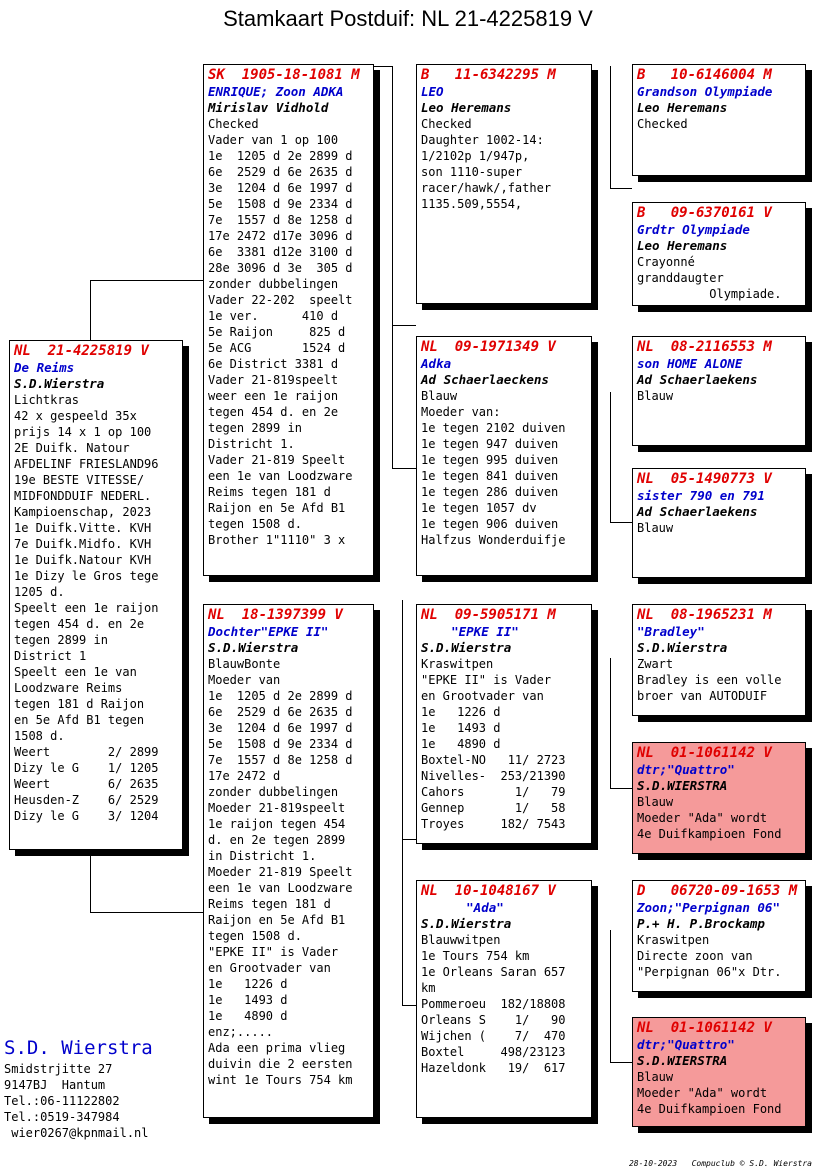 The width and height of the screenshot is (816, 1172). What do you see at coordinates (76, 1133) in the screenshot?
I see `owner-email: wier0267@kpnmail.nl` at bounding box center [76, 1133].